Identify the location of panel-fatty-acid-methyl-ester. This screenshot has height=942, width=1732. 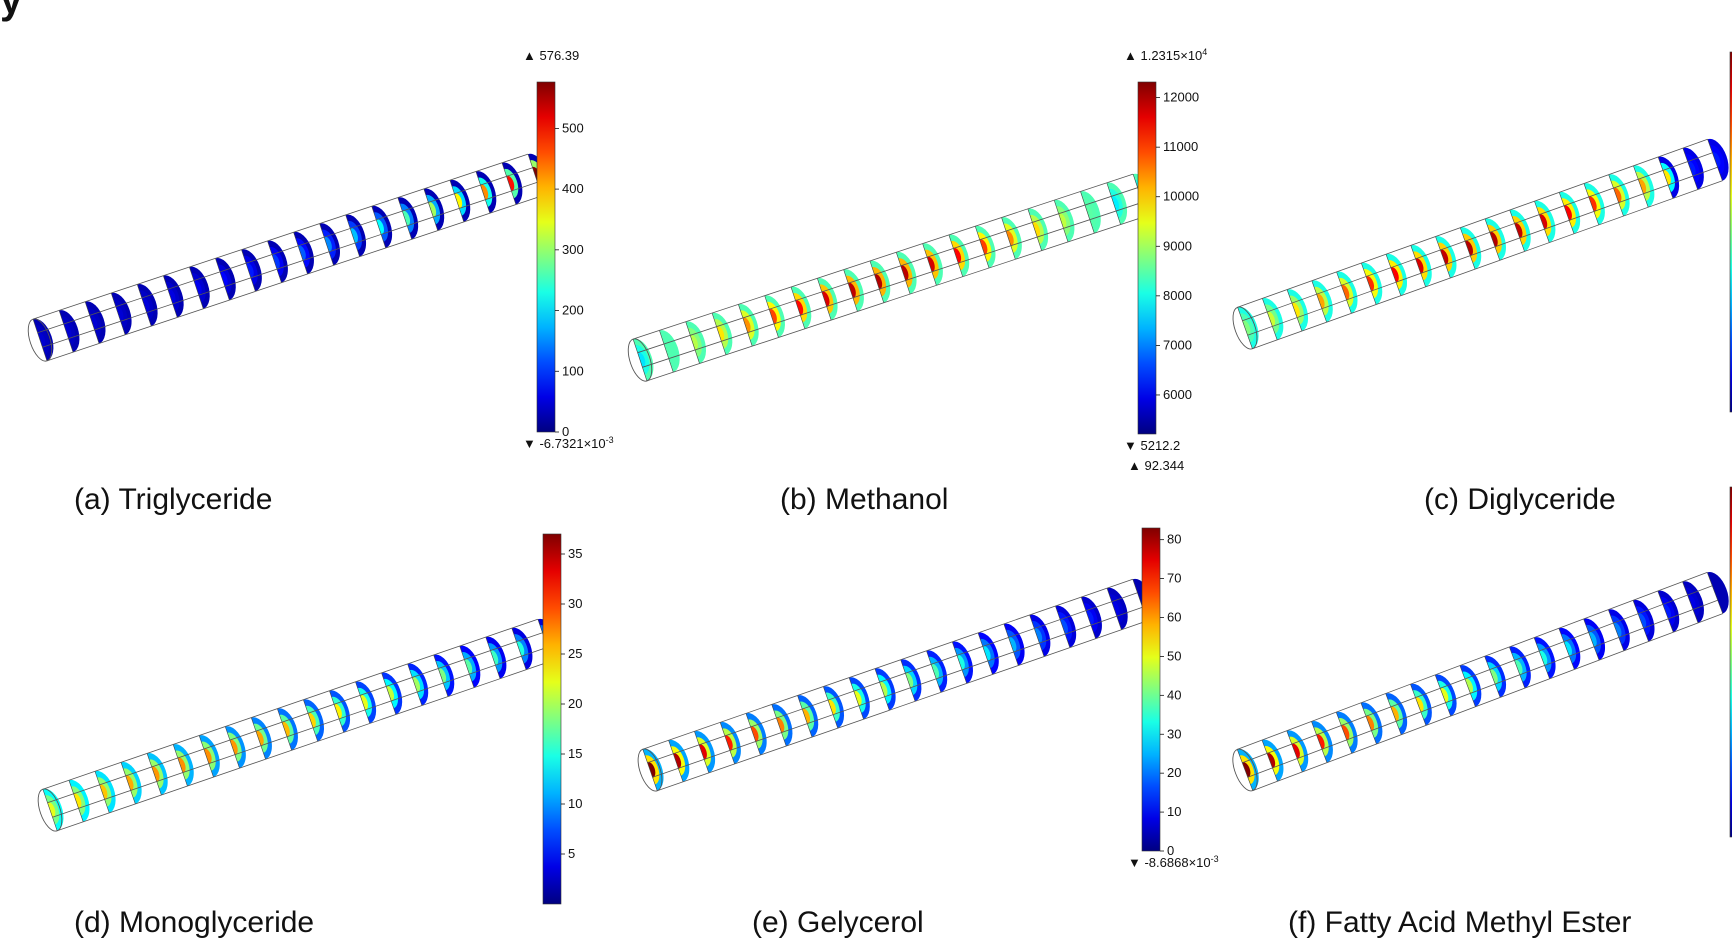
(1478, 665).